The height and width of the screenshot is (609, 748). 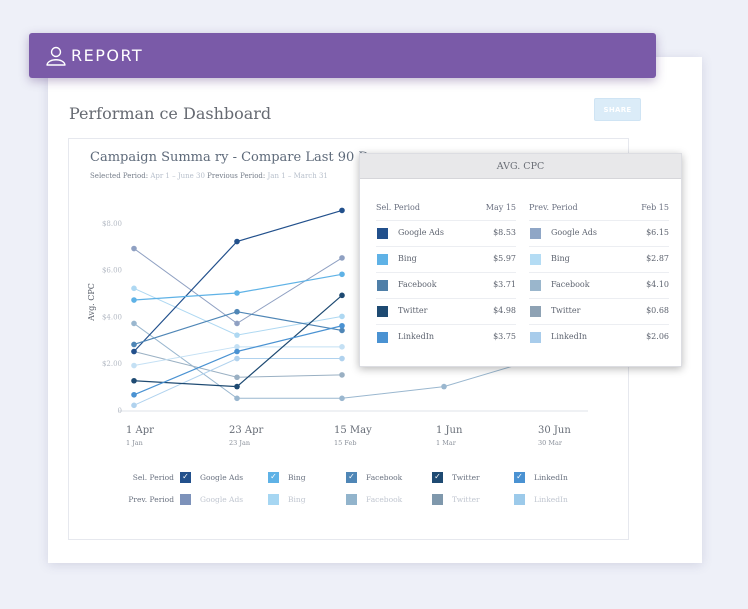 I want to click on tooltip-row: LinkedIn $2.06, so click(x=599, y=337).